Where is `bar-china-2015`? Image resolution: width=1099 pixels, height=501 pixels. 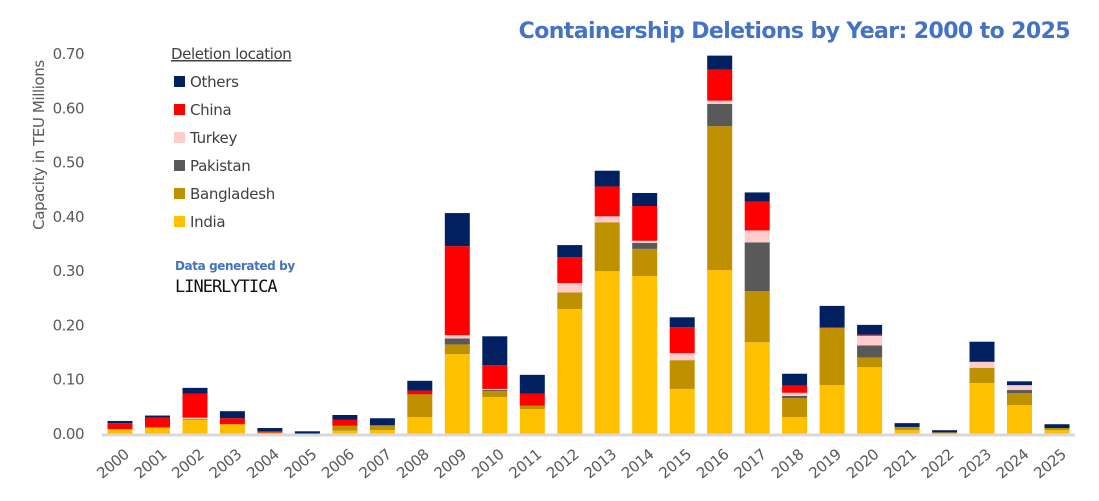
bar-china-2015 is located at coordinates (682, 340).